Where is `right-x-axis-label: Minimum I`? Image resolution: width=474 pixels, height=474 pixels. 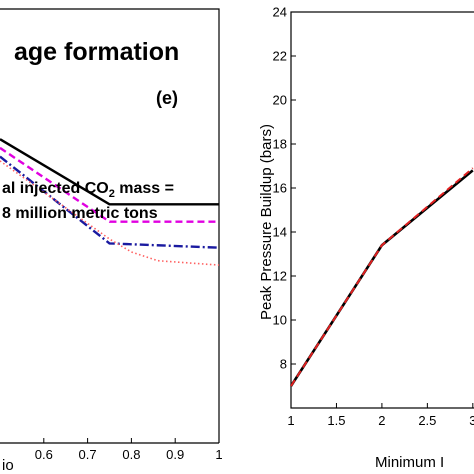 right-x-axis-label: Minimum I is located at coordinates (409, 462).